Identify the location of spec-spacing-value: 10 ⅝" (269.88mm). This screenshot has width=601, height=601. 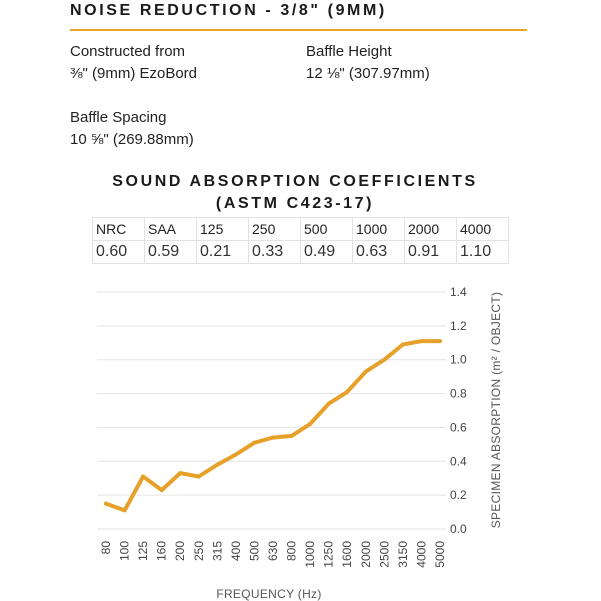
(132, 139).